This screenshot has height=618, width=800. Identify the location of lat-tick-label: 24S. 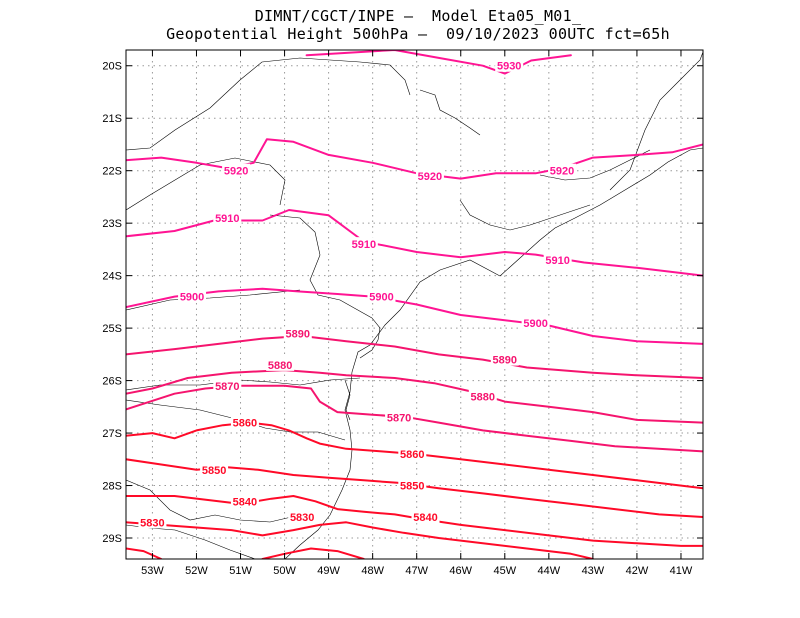
(112, 277).